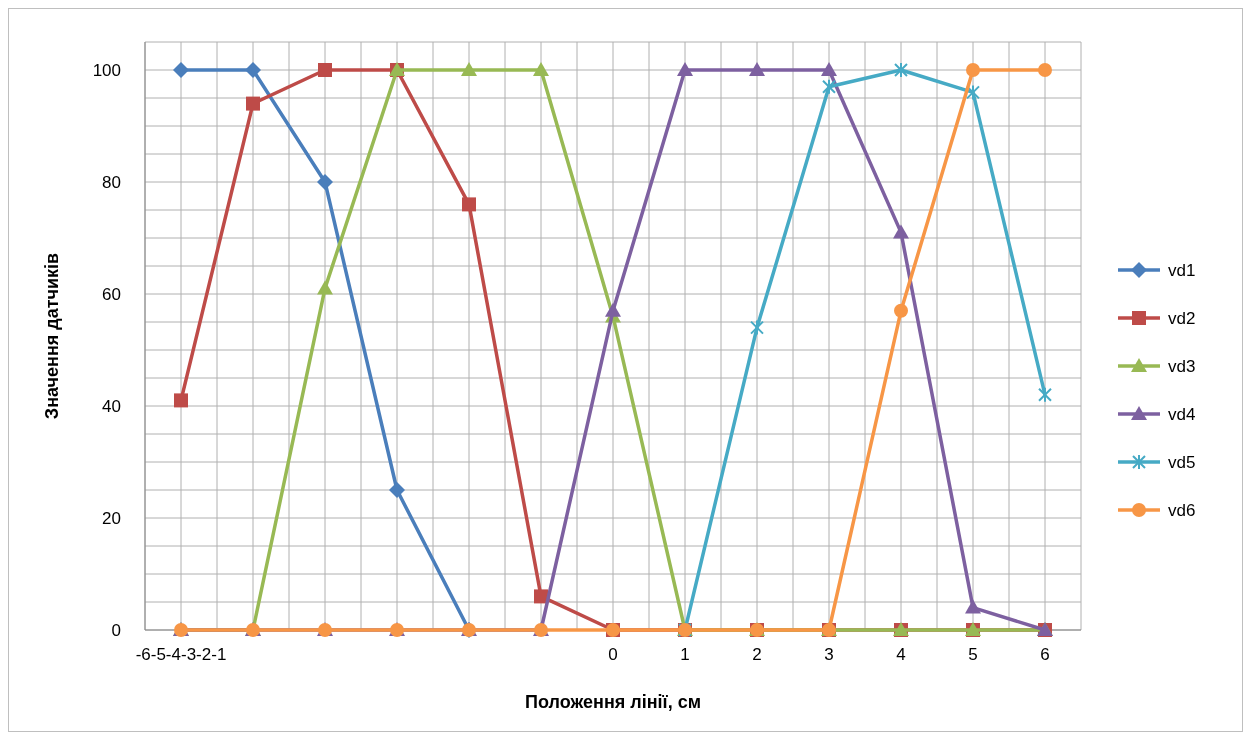 Image resolution: width=1251 pixels, height=740 pixels. Describe the element at coordinates (973, 654) in the screenshot. I see `x-tick-label: 5` at that location.